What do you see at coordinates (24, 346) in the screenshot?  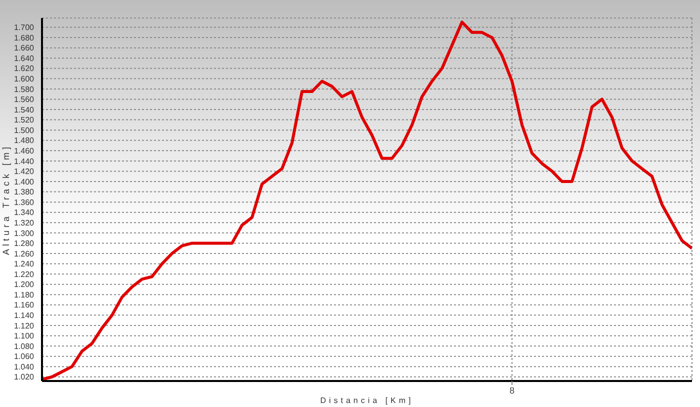 I see `y-tick-label: 1.080` at bounding box center [24, 346].